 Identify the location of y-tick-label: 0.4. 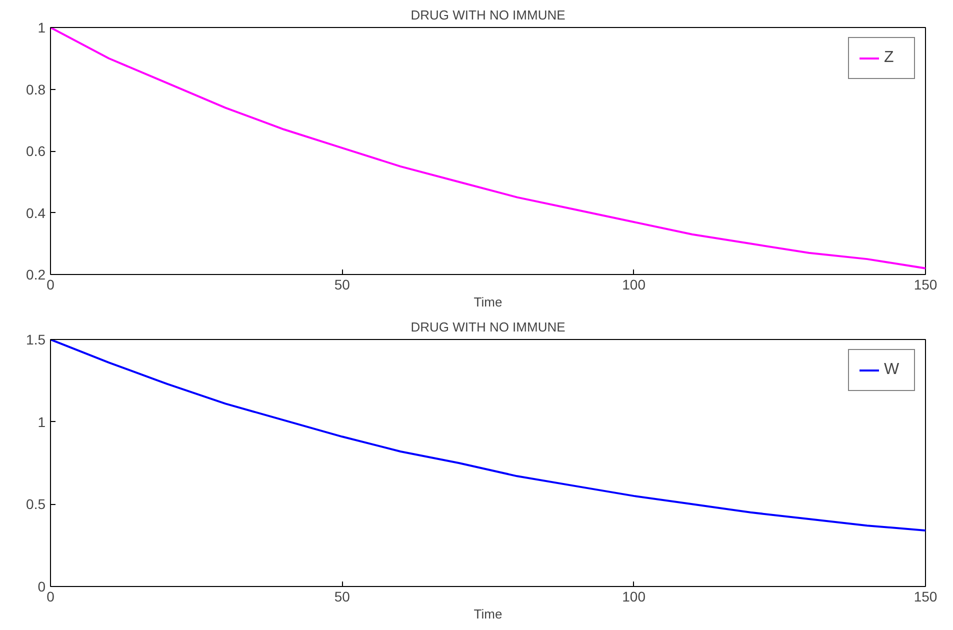
(36, 212).